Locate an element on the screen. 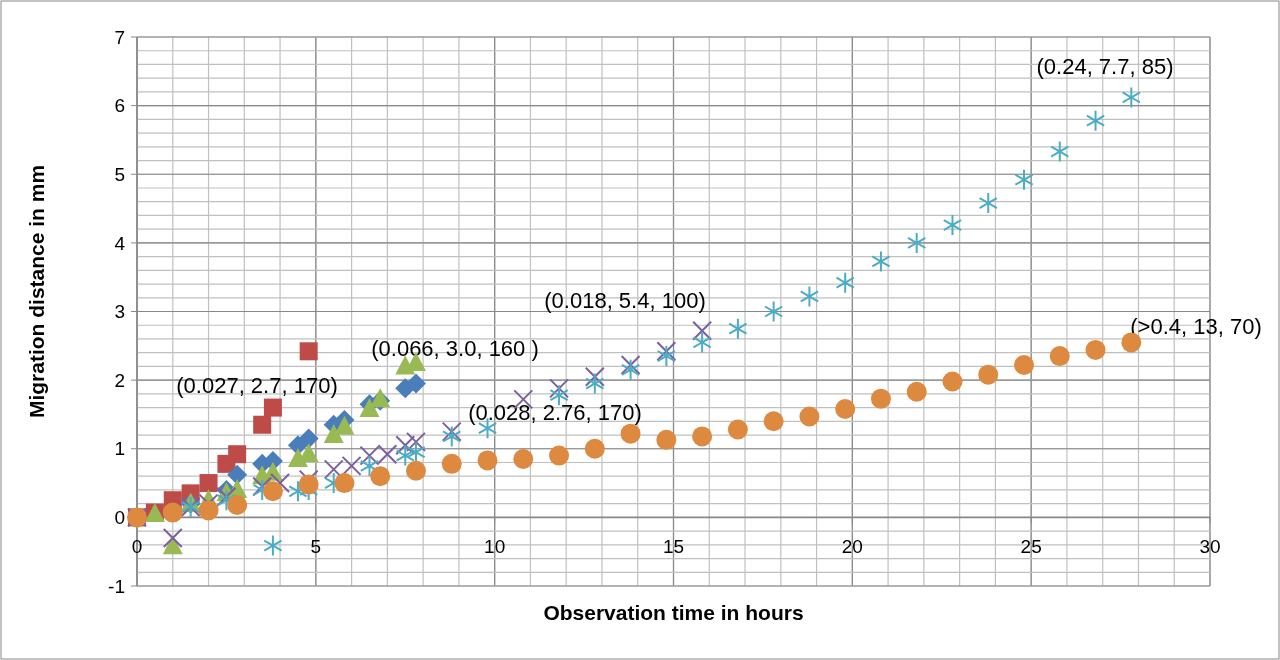  annotation: (0.027, 2.7, 170) is located at coordinates (257, 385).